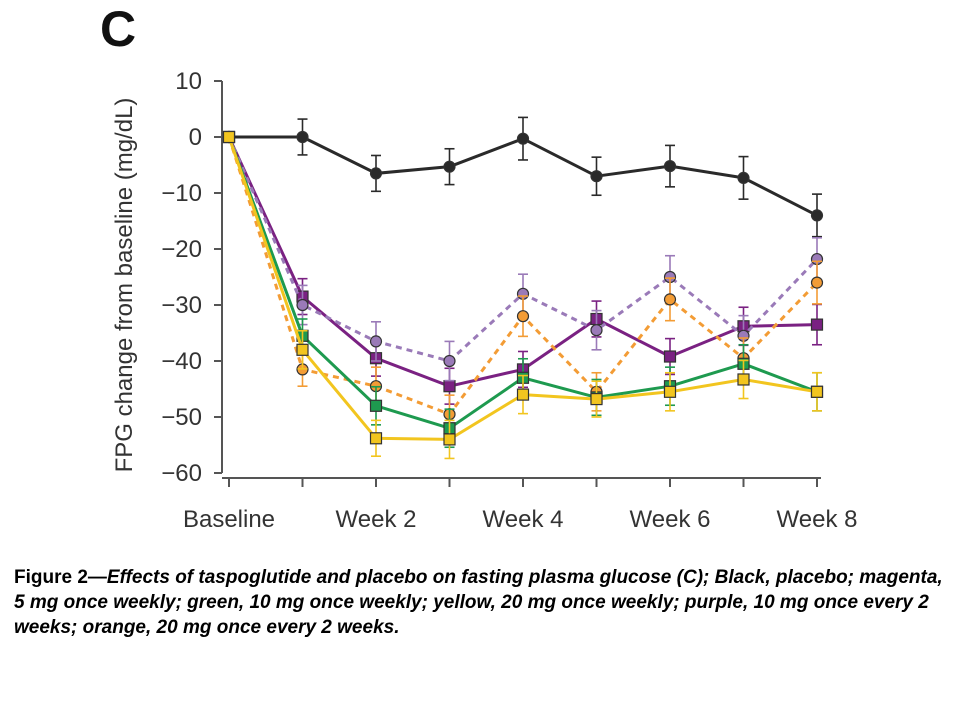  Describe the element at coordinates (229, 519) in the screenshot. I see `x-tick-label: Baseline` at that location.